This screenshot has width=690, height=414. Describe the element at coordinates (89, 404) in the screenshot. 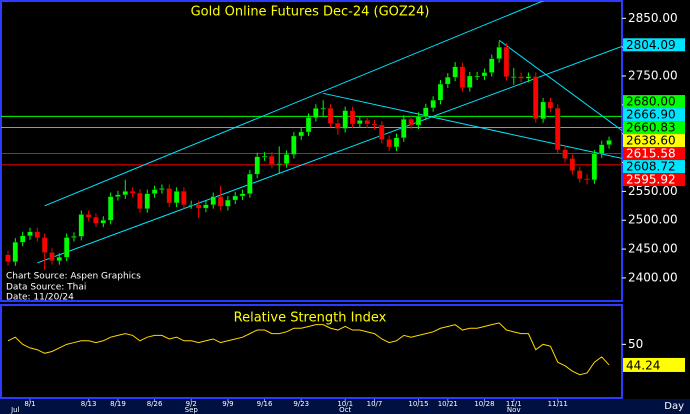

I see `x-tick-label: 8/13` at that location.